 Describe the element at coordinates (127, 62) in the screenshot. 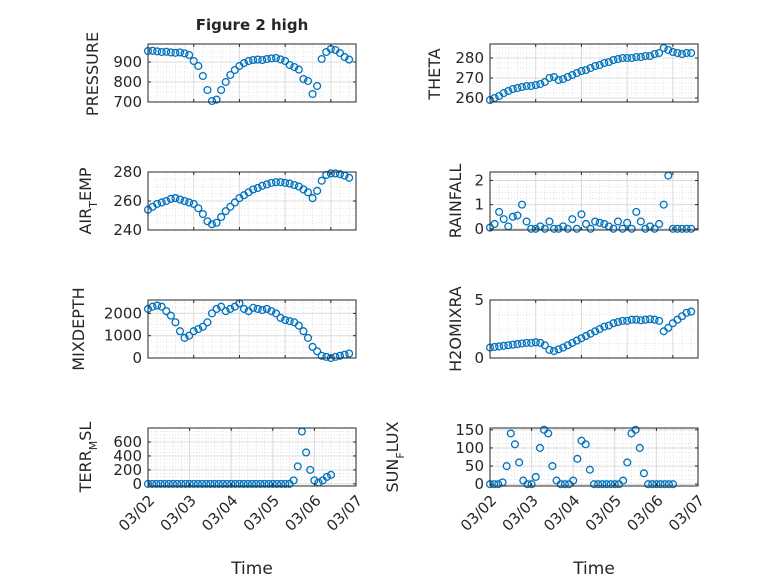

I see `y-tick-label: 900` at that location.